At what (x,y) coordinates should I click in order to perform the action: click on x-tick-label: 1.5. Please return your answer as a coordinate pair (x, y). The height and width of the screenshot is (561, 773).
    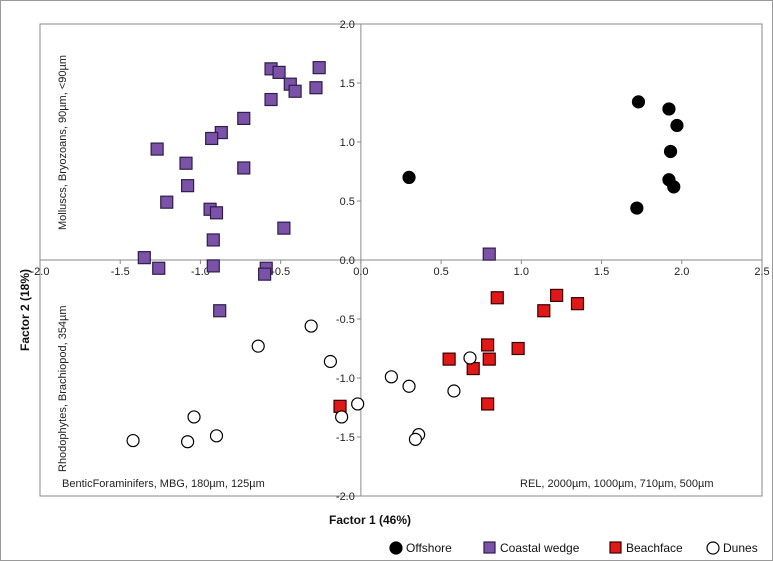
    Looking at the image, I should click on (601, 272).